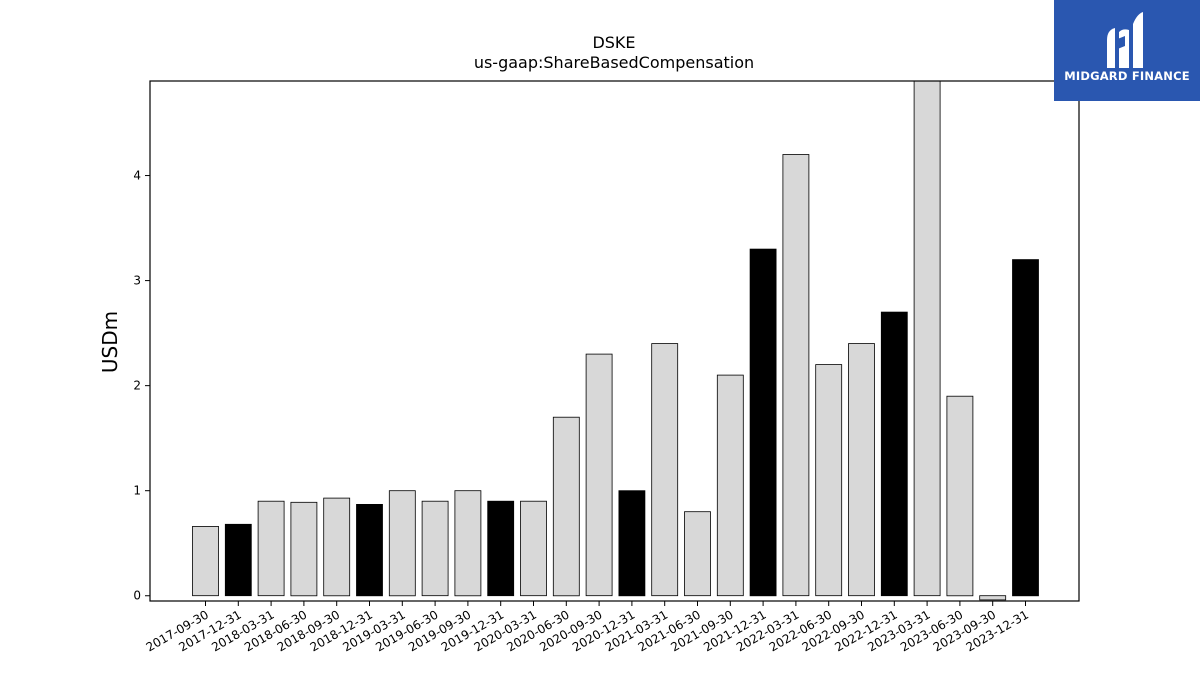 This screenshot has height=675, width=1200. I want to click on chart-subtitle: us-gaap:ShareBasedCompensation, so click(614, 62).